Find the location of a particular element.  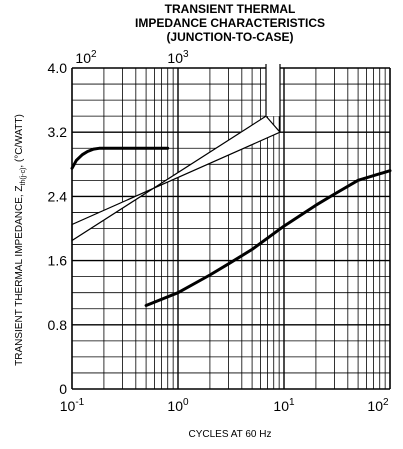

x-tick-bottom-label: 10² is located at coordinates (378, 405).